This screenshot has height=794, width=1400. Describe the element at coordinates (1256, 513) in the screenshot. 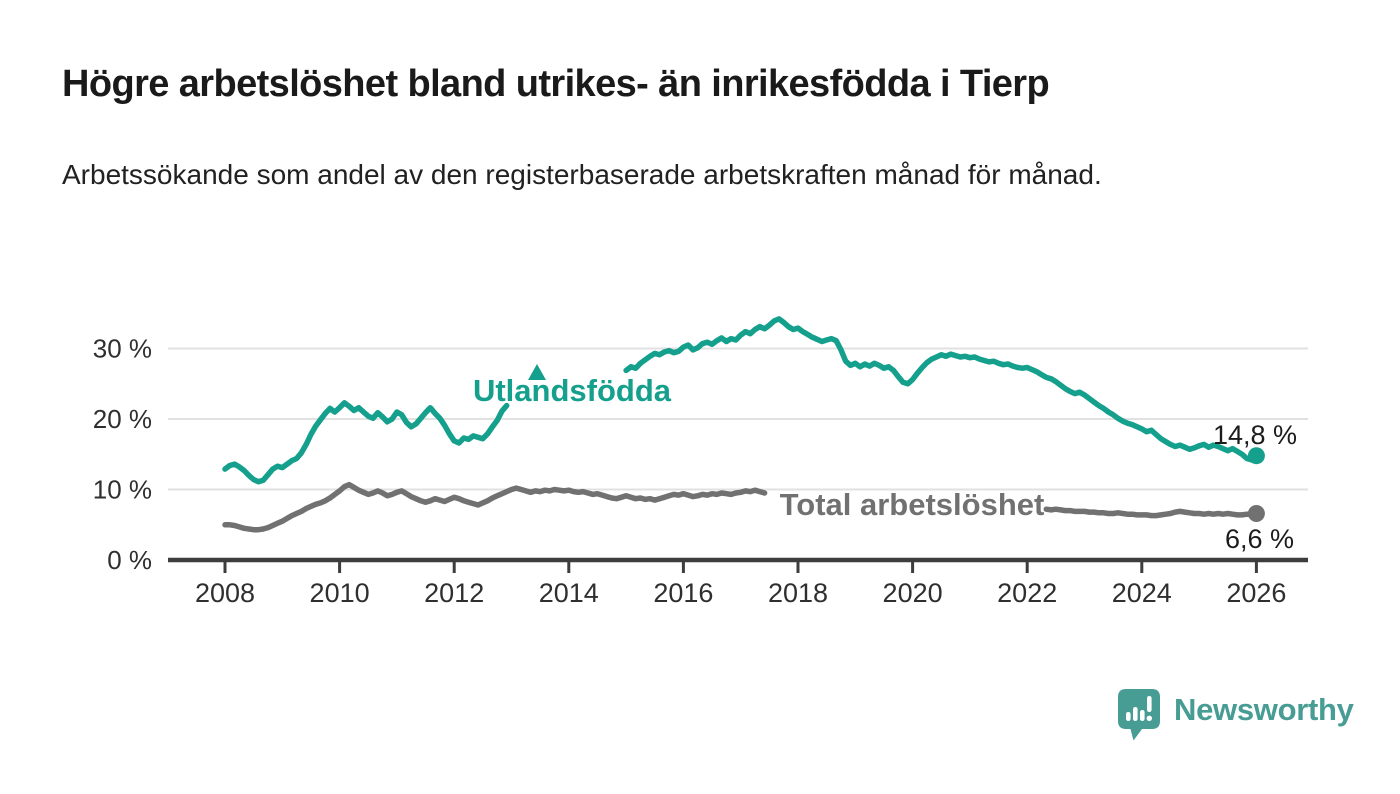

I see `series-end-dot-total` at that location.